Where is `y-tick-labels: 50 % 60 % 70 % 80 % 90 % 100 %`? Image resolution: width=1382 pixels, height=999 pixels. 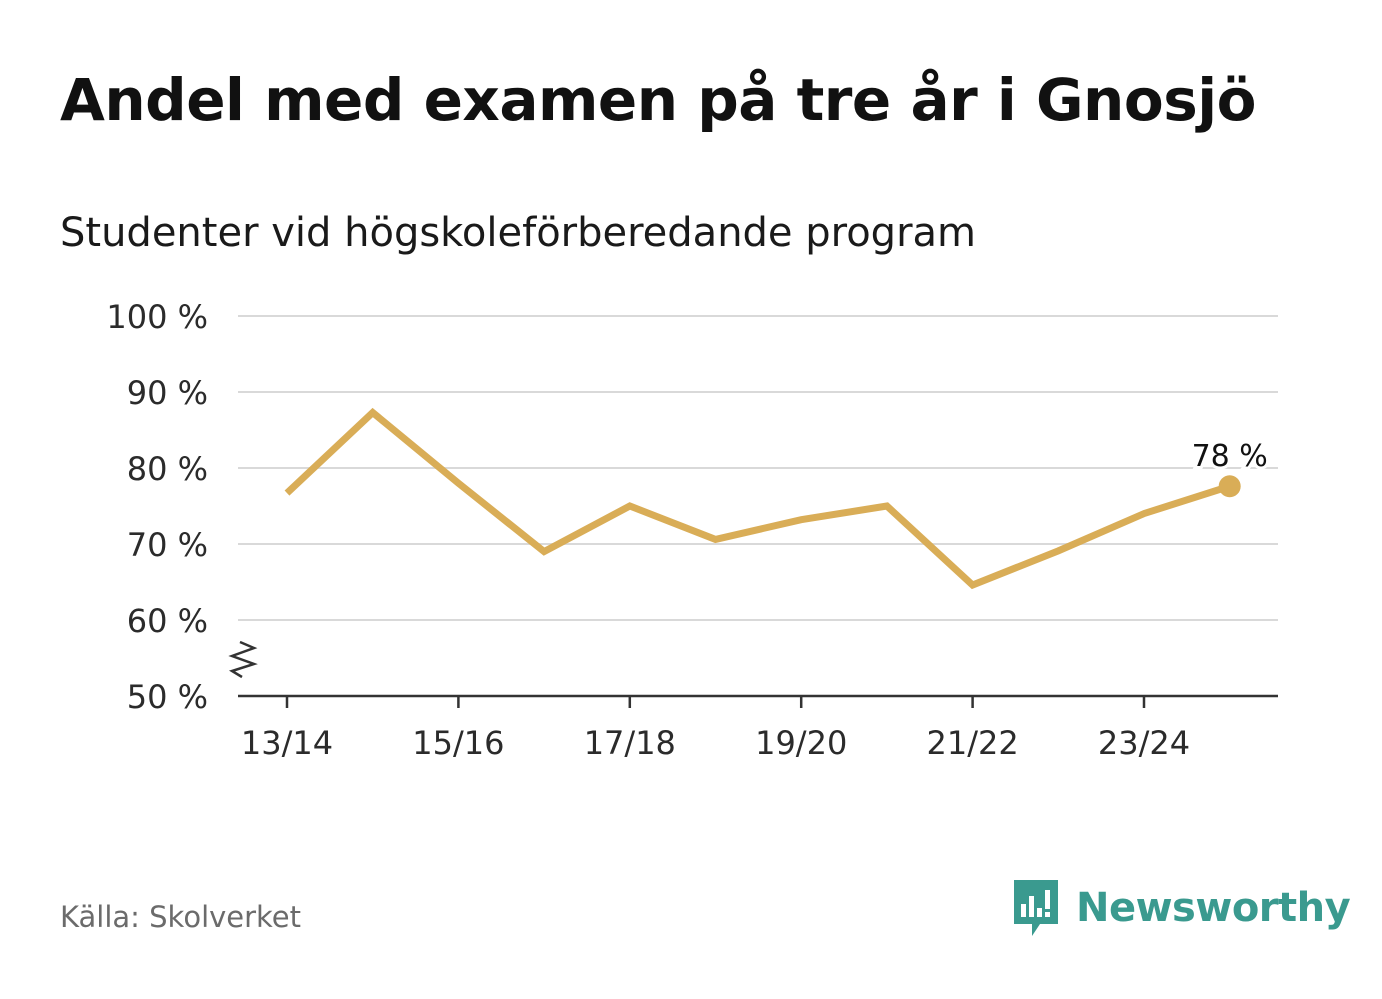 y-tick-labels: 50 % 60 % 70 % 80 % 90 % 100 % is located at coordinates (157, 507).